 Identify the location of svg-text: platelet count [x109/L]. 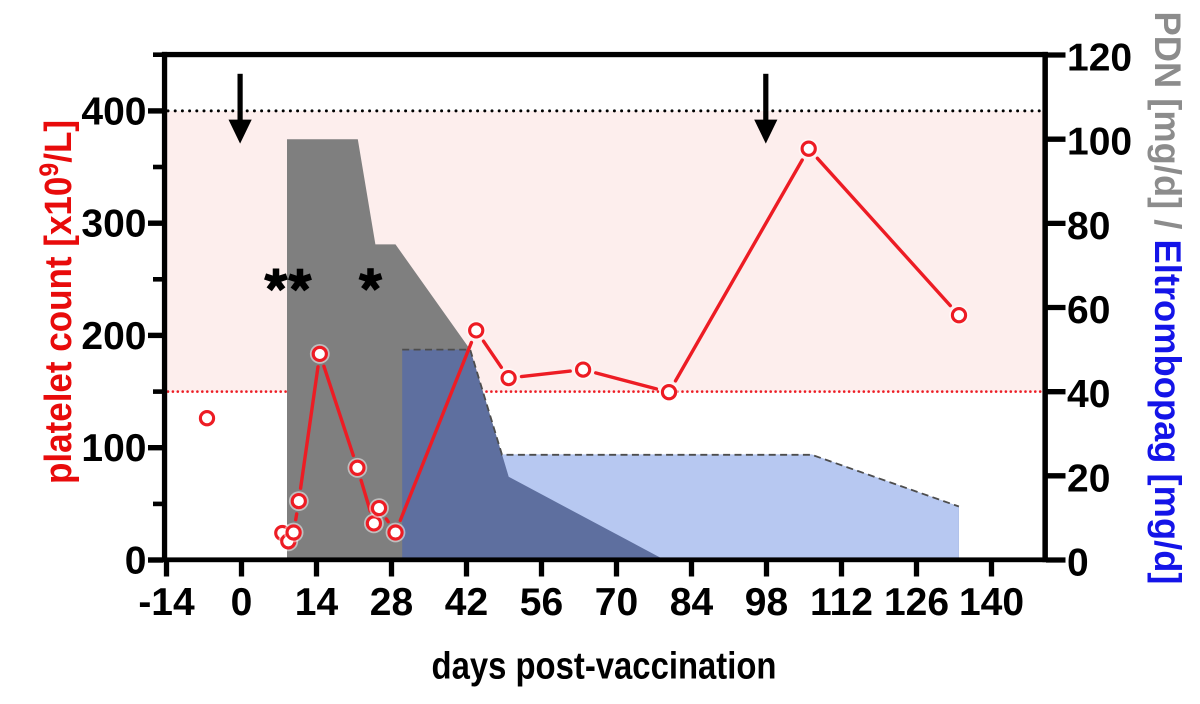
(57, 302).